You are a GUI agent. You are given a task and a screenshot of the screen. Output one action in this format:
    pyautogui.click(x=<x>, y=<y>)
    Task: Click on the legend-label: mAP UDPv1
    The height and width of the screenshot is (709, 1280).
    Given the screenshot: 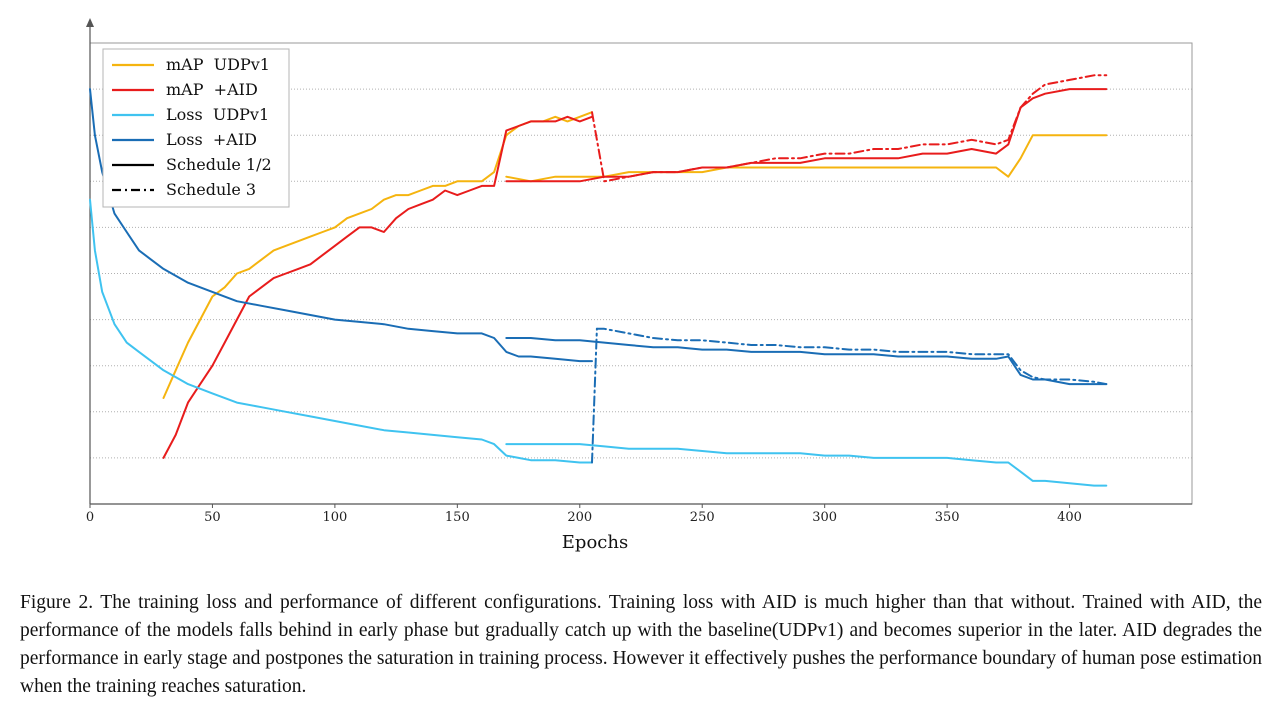 What is the action you would take?
    pyautogui.click(x=218, y=64)
    